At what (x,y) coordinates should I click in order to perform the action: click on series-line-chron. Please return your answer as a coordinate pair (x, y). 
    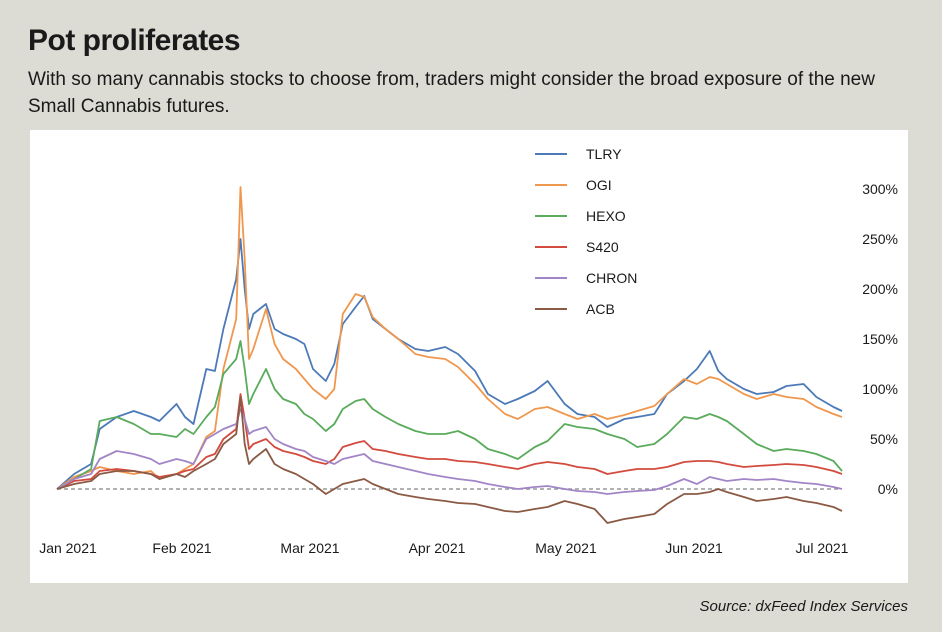
    Looking at the image, I should click on (449, 451).